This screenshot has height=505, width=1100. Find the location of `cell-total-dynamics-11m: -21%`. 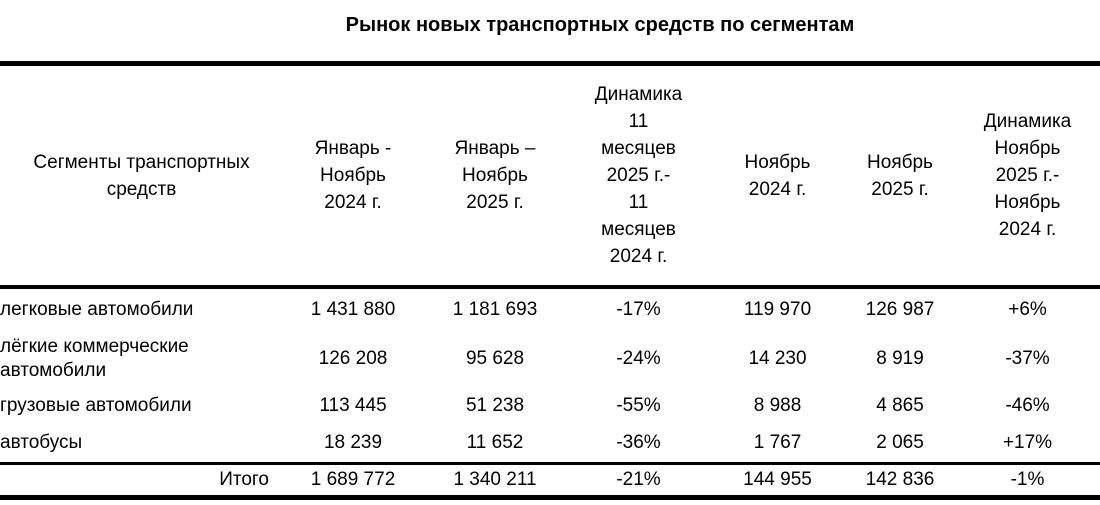

cell-total-dynamics-11m: -21% is located at coordinates (638, 480).